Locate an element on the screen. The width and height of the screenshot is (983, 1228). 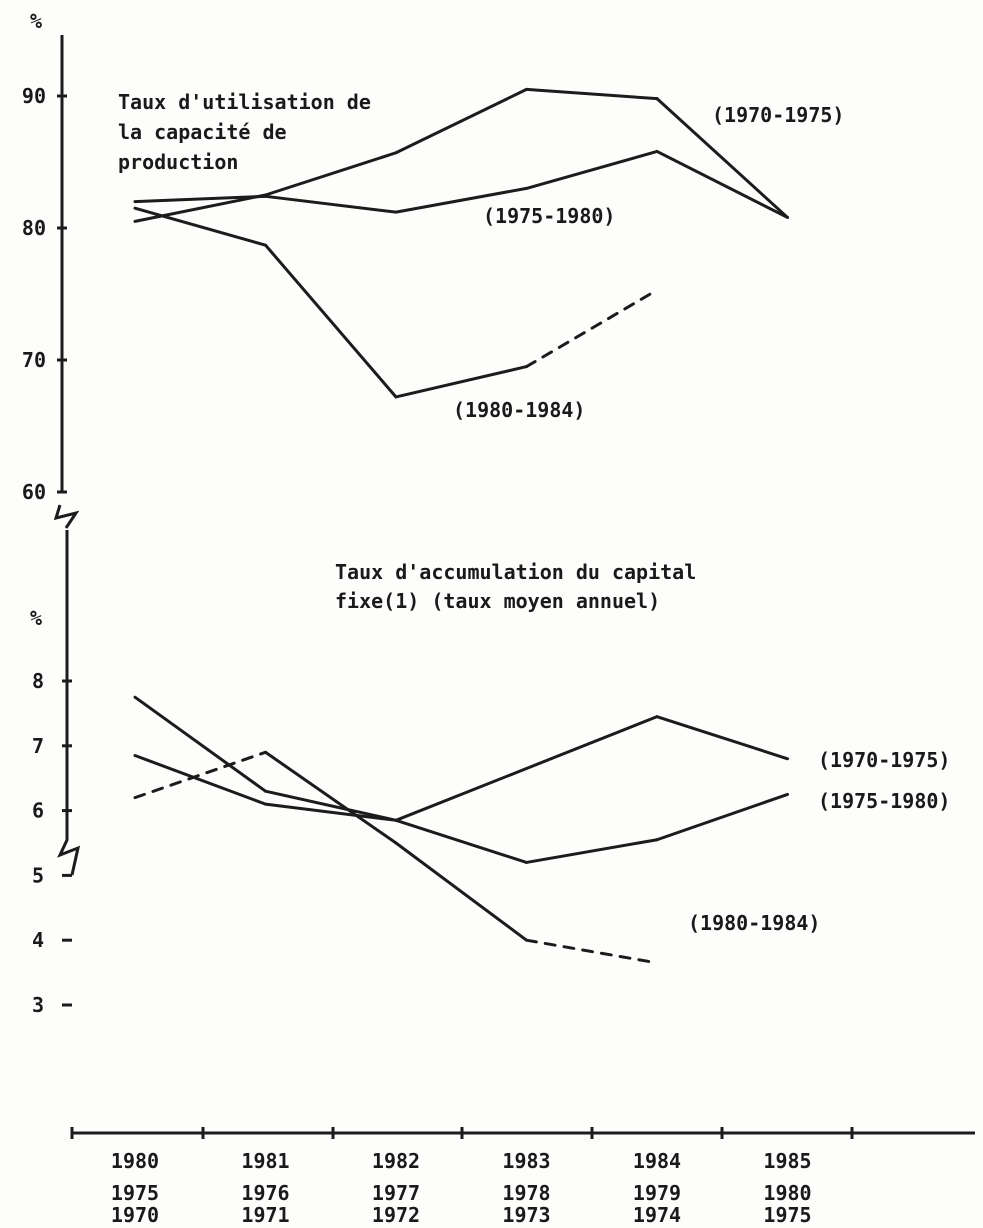
bottom-series-label-1970: (1970-1975) is located at coordinates (884, 760).